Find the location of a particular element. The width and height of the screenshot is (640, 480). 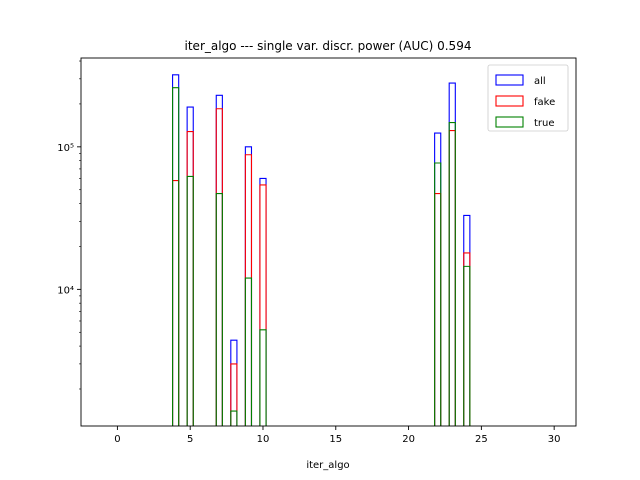

legend-label-all: all is located at coordinates (540, 81).